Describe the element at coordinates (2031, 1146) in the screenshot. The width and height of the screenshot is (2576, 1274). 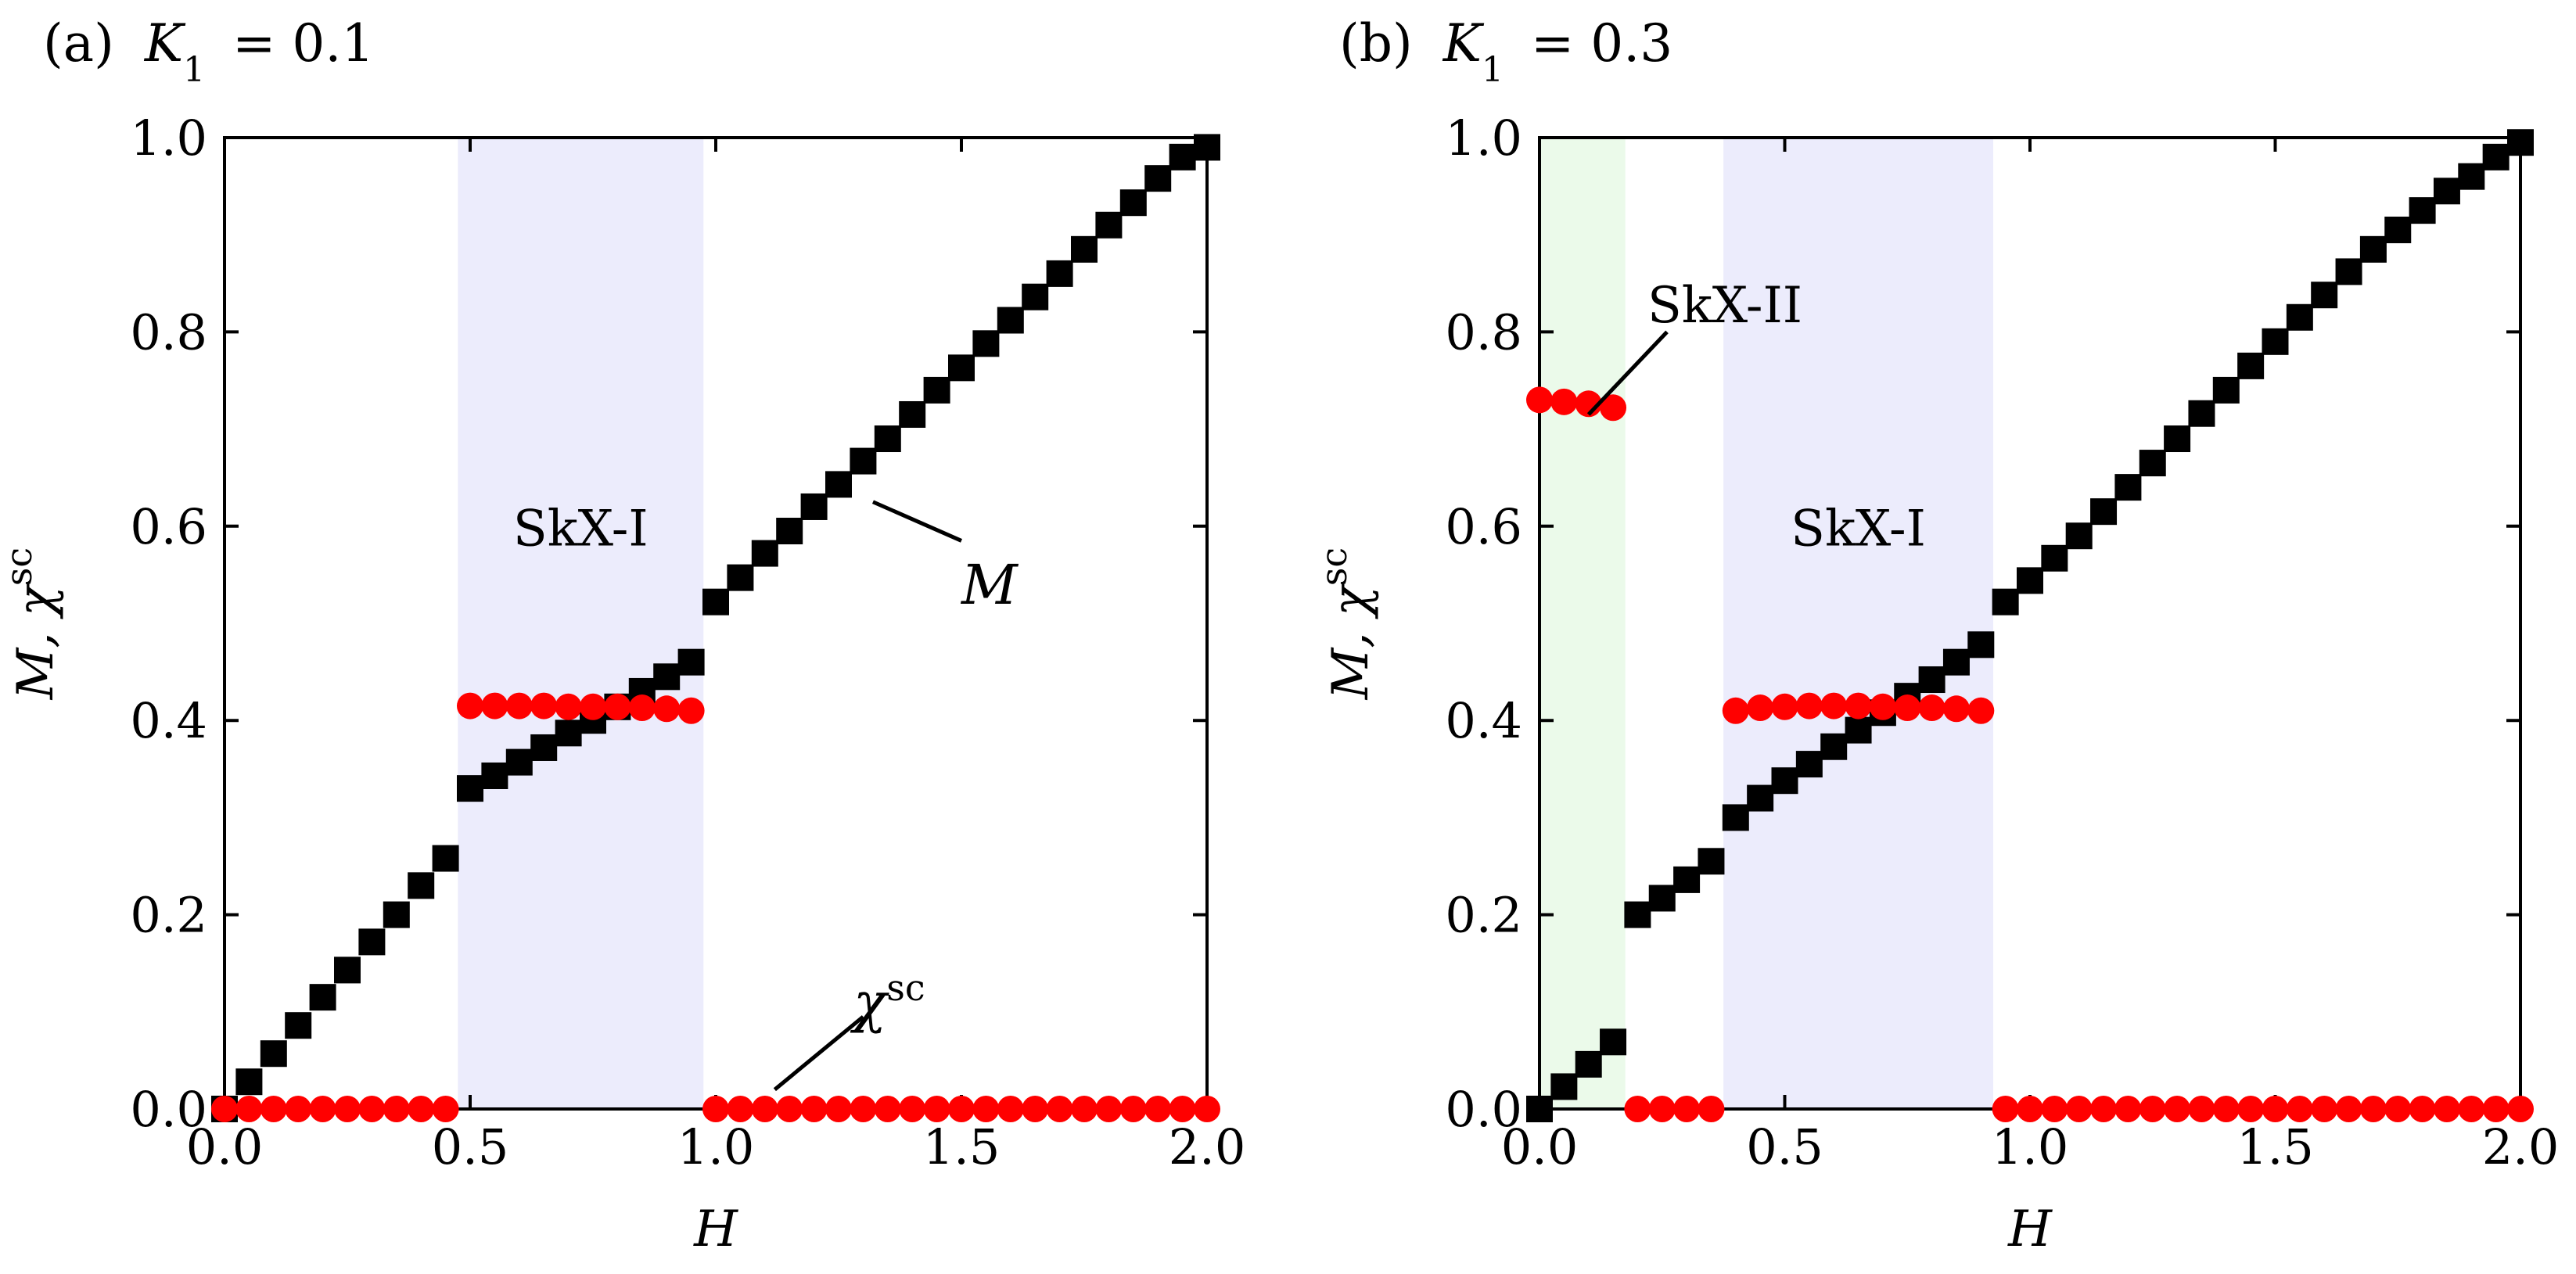
I see `x-tick-label: 1.0` at that location.